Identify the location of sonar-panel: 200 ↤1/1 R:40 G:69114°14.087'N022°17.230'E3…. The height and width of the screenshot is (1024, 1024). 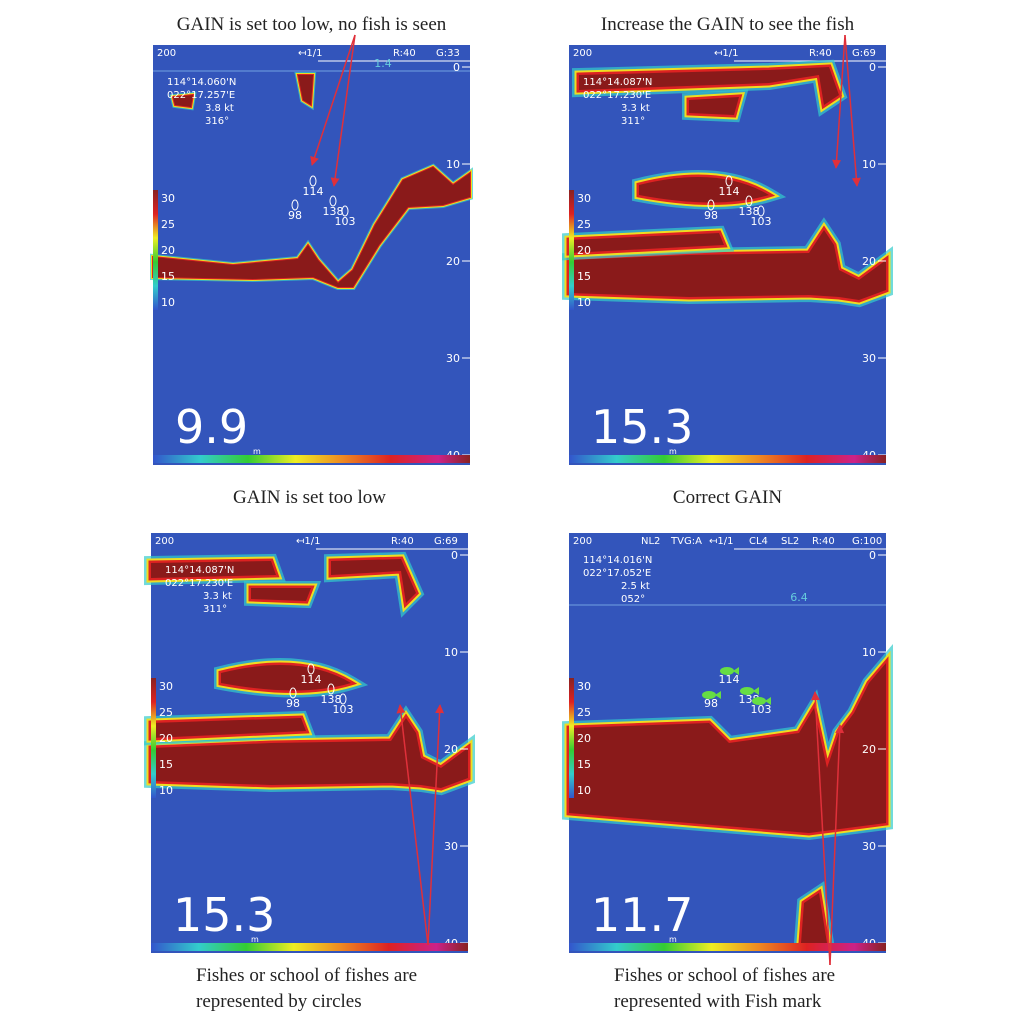
(727, 255).